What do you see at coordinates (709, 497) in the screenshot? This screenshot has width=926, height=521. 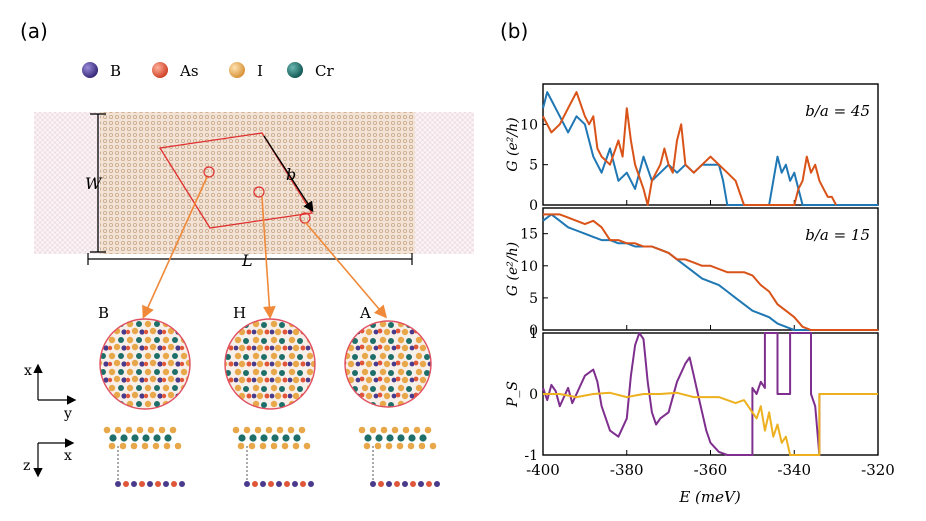 I see `x-axis-title: E (meV)` at bounding box center [709, 497].